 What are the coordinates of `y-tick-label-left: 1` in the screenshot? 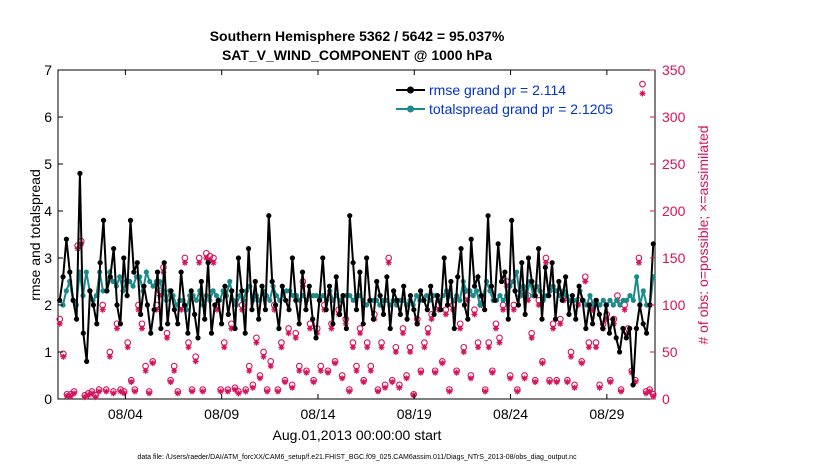 It's located at (48, 352).